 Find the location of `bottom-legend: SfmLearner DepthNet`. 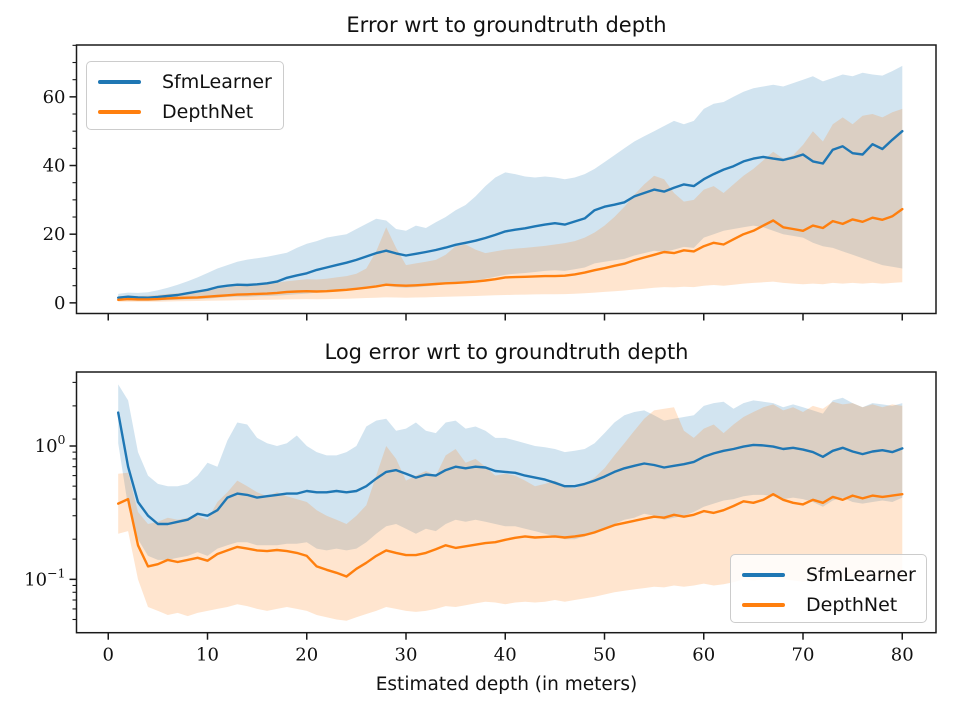

bottom-legend: SfmLearner DepthNet is located at coordinates (828, 588).